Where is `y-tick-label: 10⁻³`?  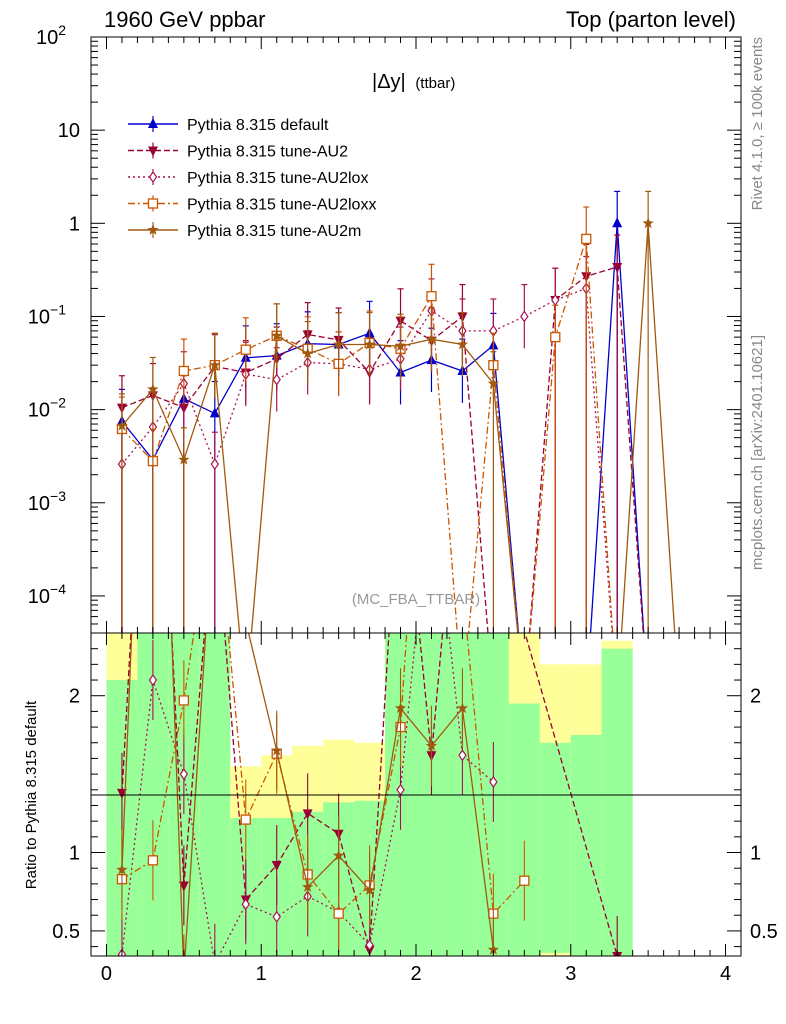
y-tick-label: 10⁻³ is located at coordinates (47, 501).